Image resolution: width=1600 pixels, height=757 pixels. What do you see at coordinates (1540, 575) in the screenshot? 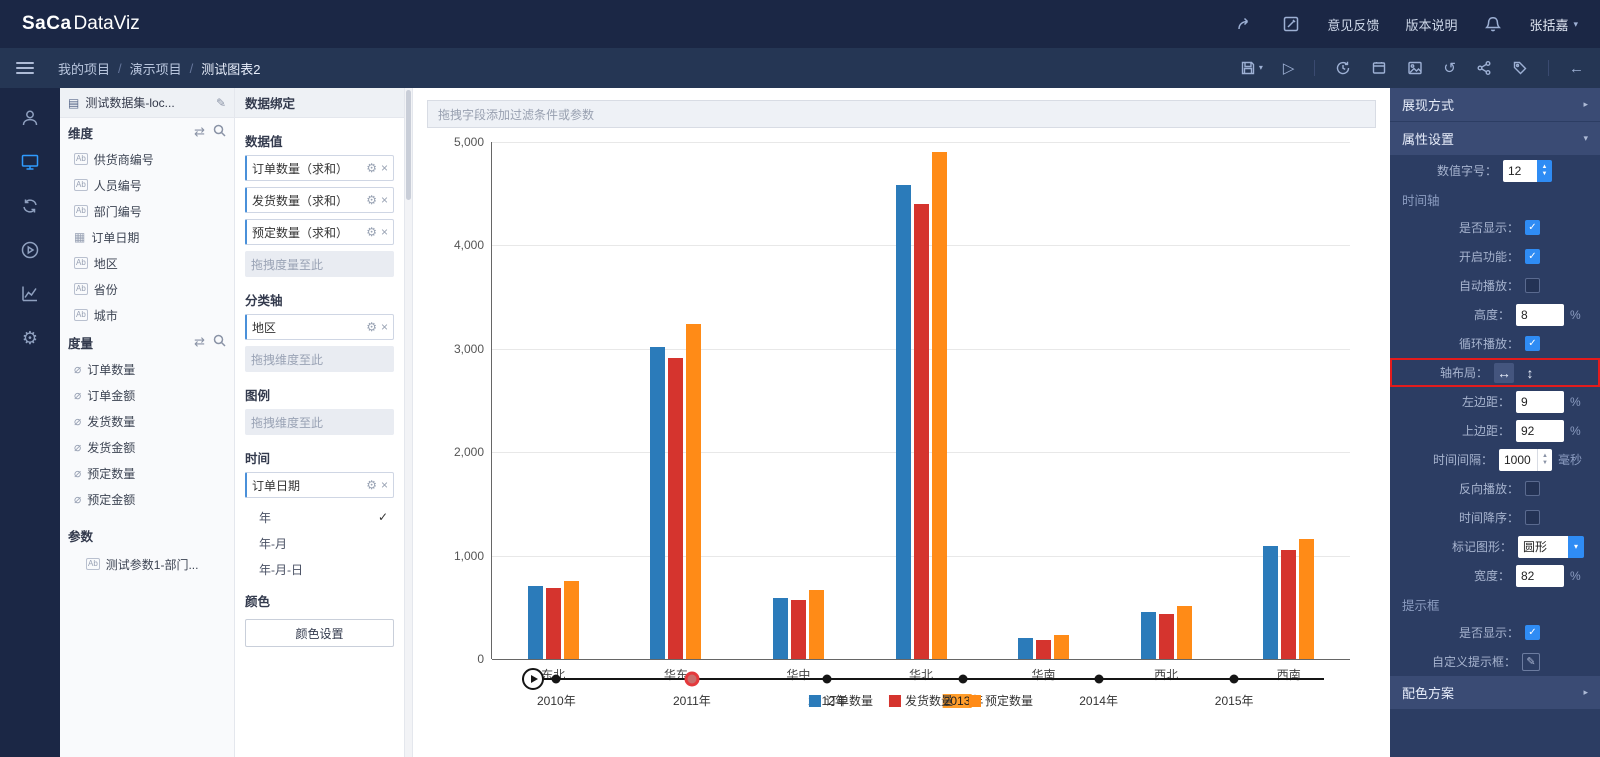
I see `width-input` at bounding box center [1540, 575].